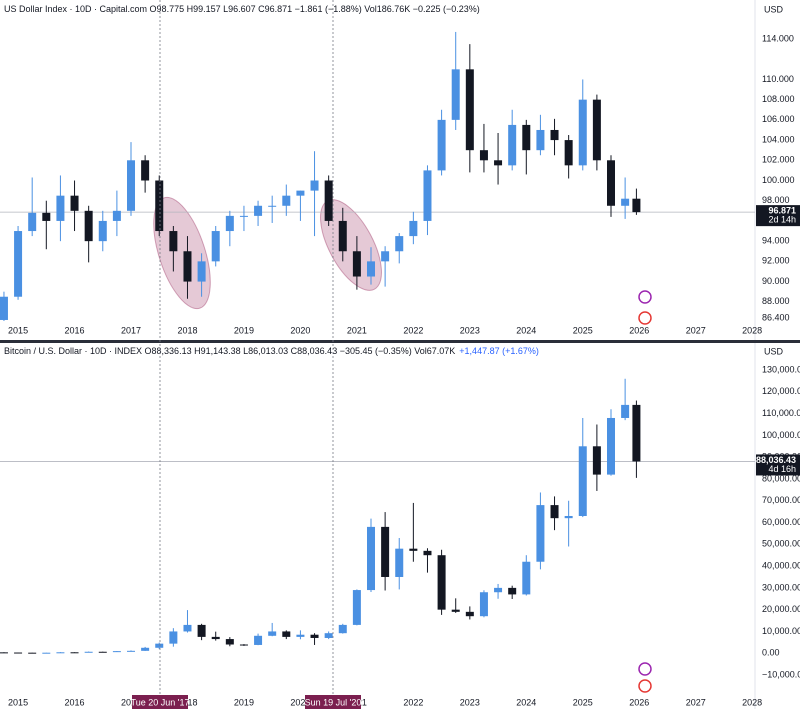 Image resolution: width=800 pixels, height=709 pixels. I want to click on x-tick-label: 2023, so click(470, 702).